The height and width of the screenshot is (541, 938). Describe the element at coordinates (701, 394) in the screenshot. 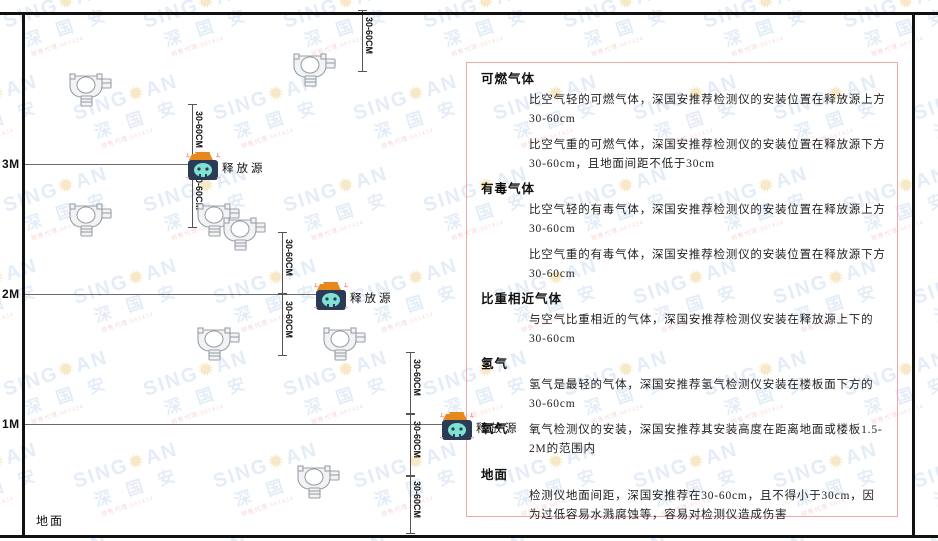

I see `panel-section-paragraph: 氢气是最轻的气体，深国安推荐氢气检测仪安装在楼板面下方的30-60cm` at that location.